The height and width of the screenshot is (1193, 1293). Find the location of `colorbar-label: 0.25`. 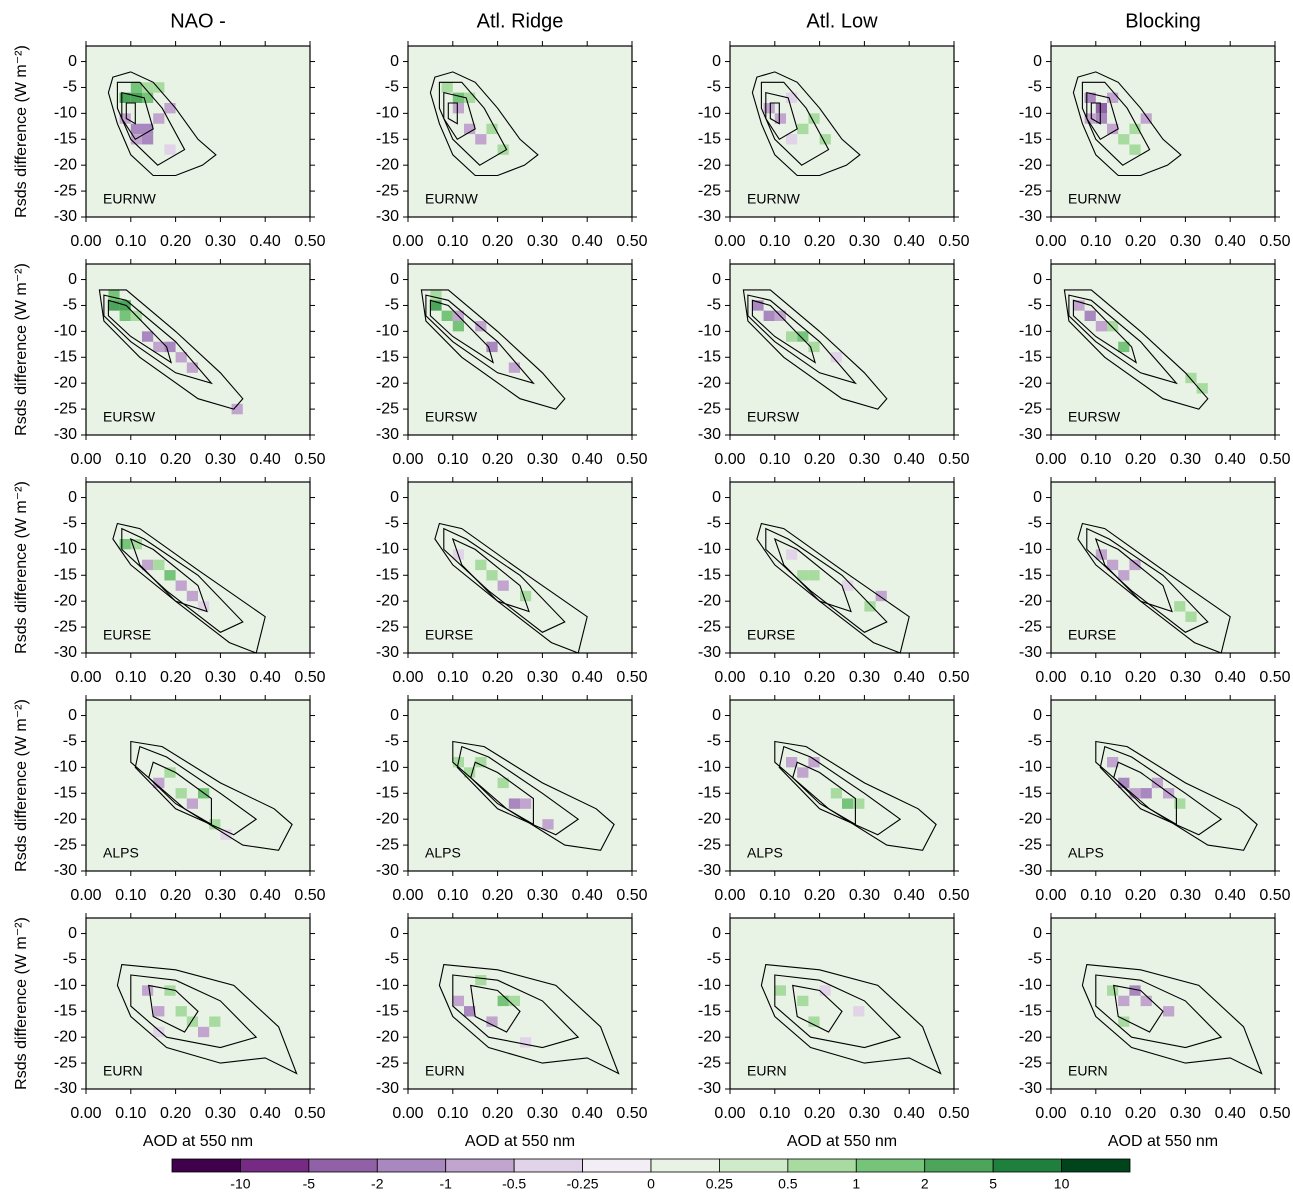

colorbar-label: 0.25 is located at coordinates (719, 1184).